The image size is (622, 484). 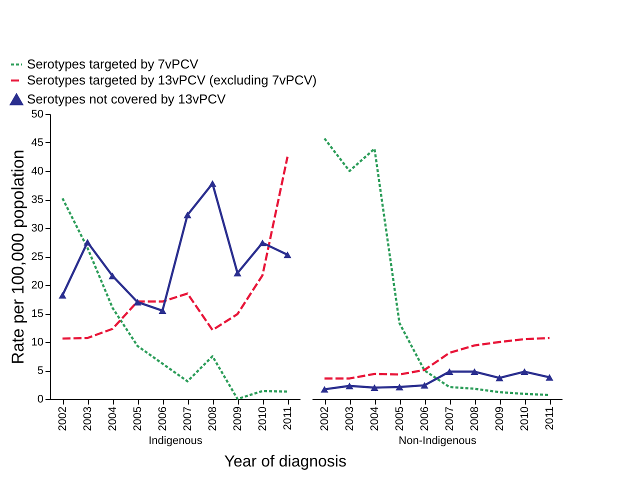 I want to click on y-tick-label: 40, so click(x=37, y=172).